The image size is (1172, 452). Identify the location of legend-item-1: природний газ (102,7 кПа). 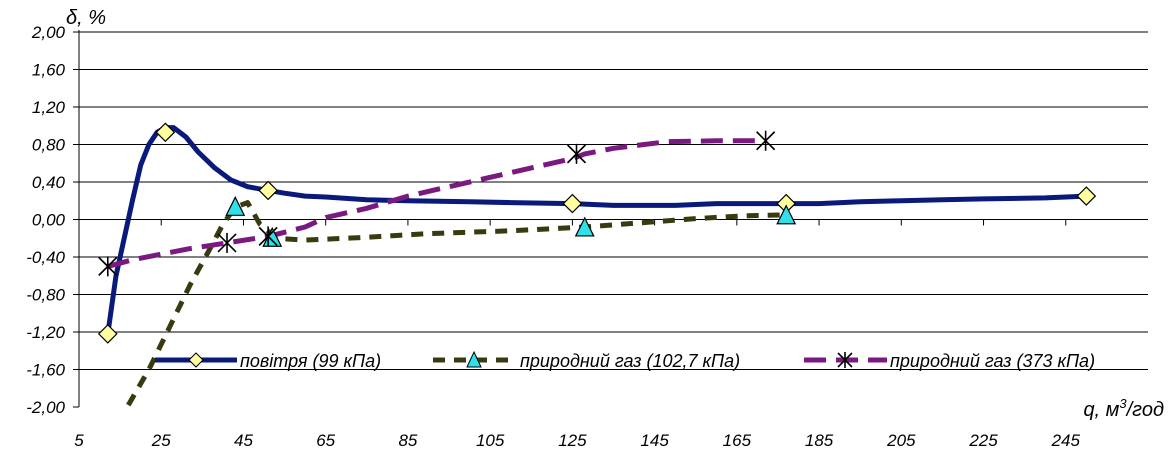
(586, 360).